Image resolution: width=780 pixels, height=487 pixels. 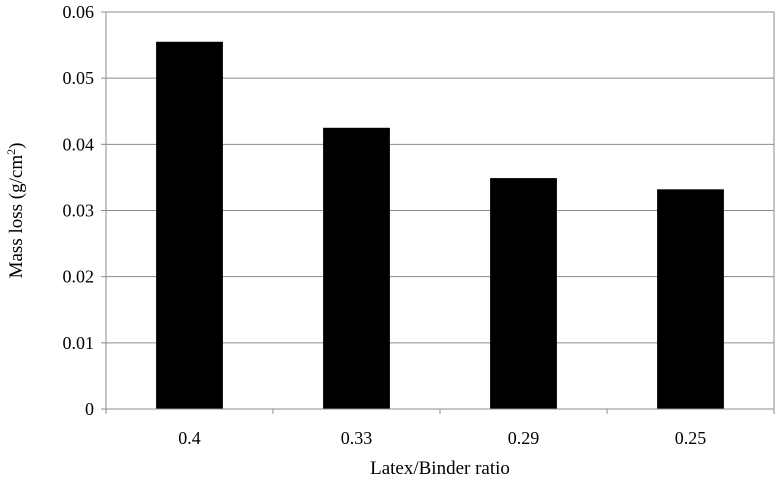 I want to click on y-tick-label: 0.06, so click(x=79, y=12).